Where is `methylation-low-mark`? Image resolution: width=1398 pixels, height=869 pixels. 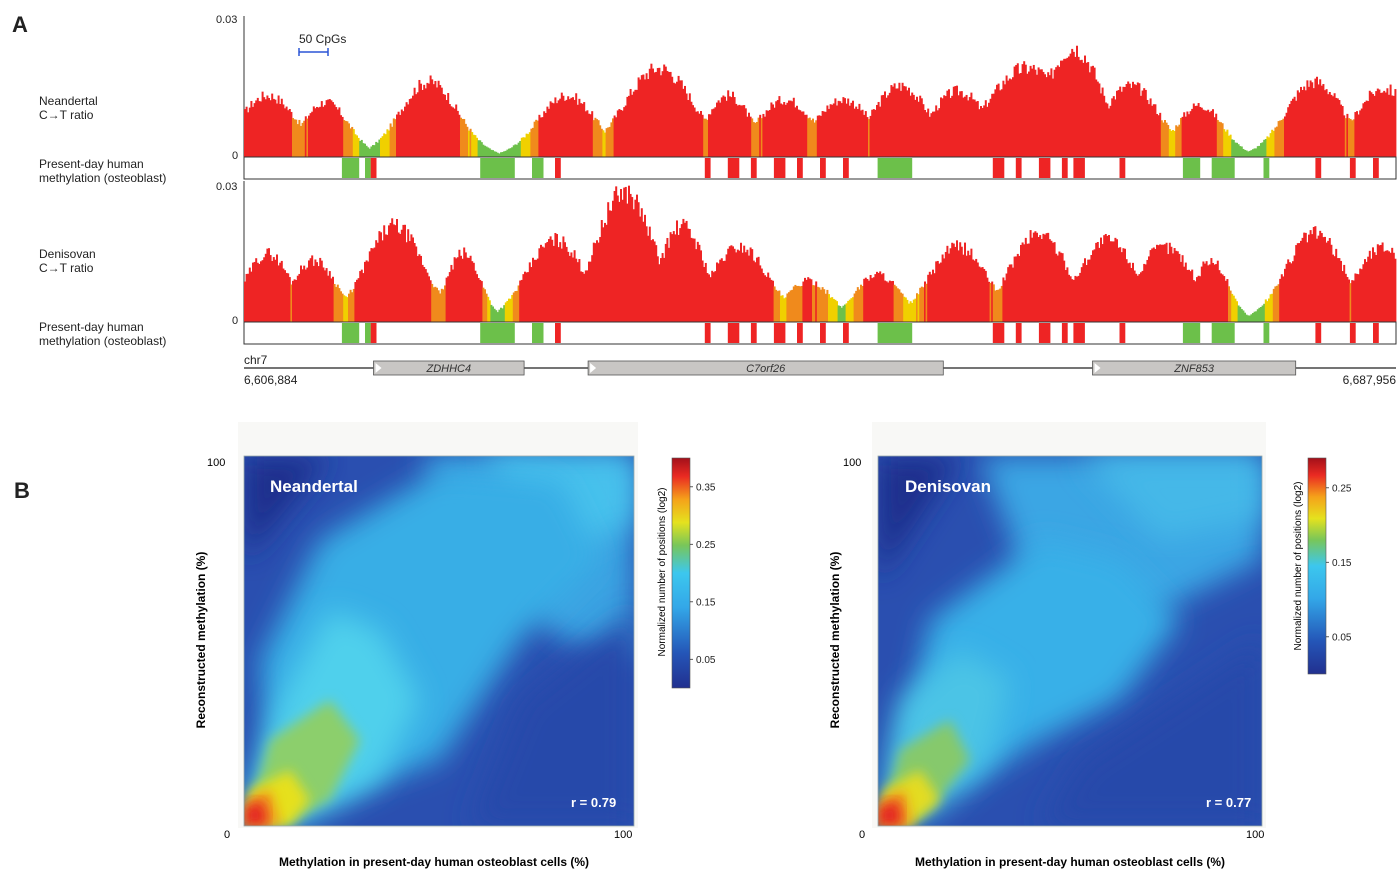
methylation-low-mark is located at coordinates (895, 333).